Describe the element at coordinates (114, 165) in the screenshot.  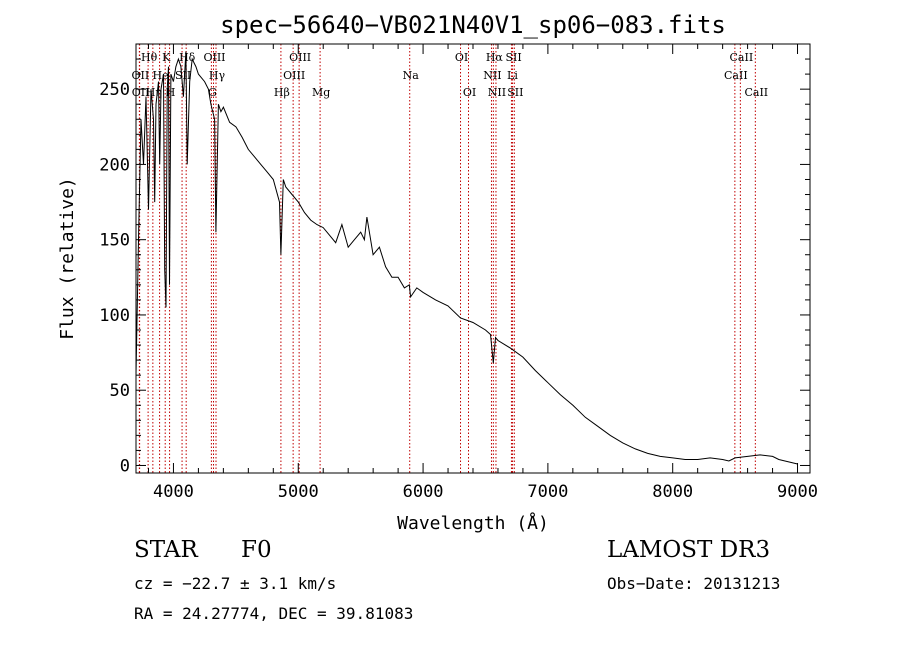
I see `y-tick-label: 200` at that location.